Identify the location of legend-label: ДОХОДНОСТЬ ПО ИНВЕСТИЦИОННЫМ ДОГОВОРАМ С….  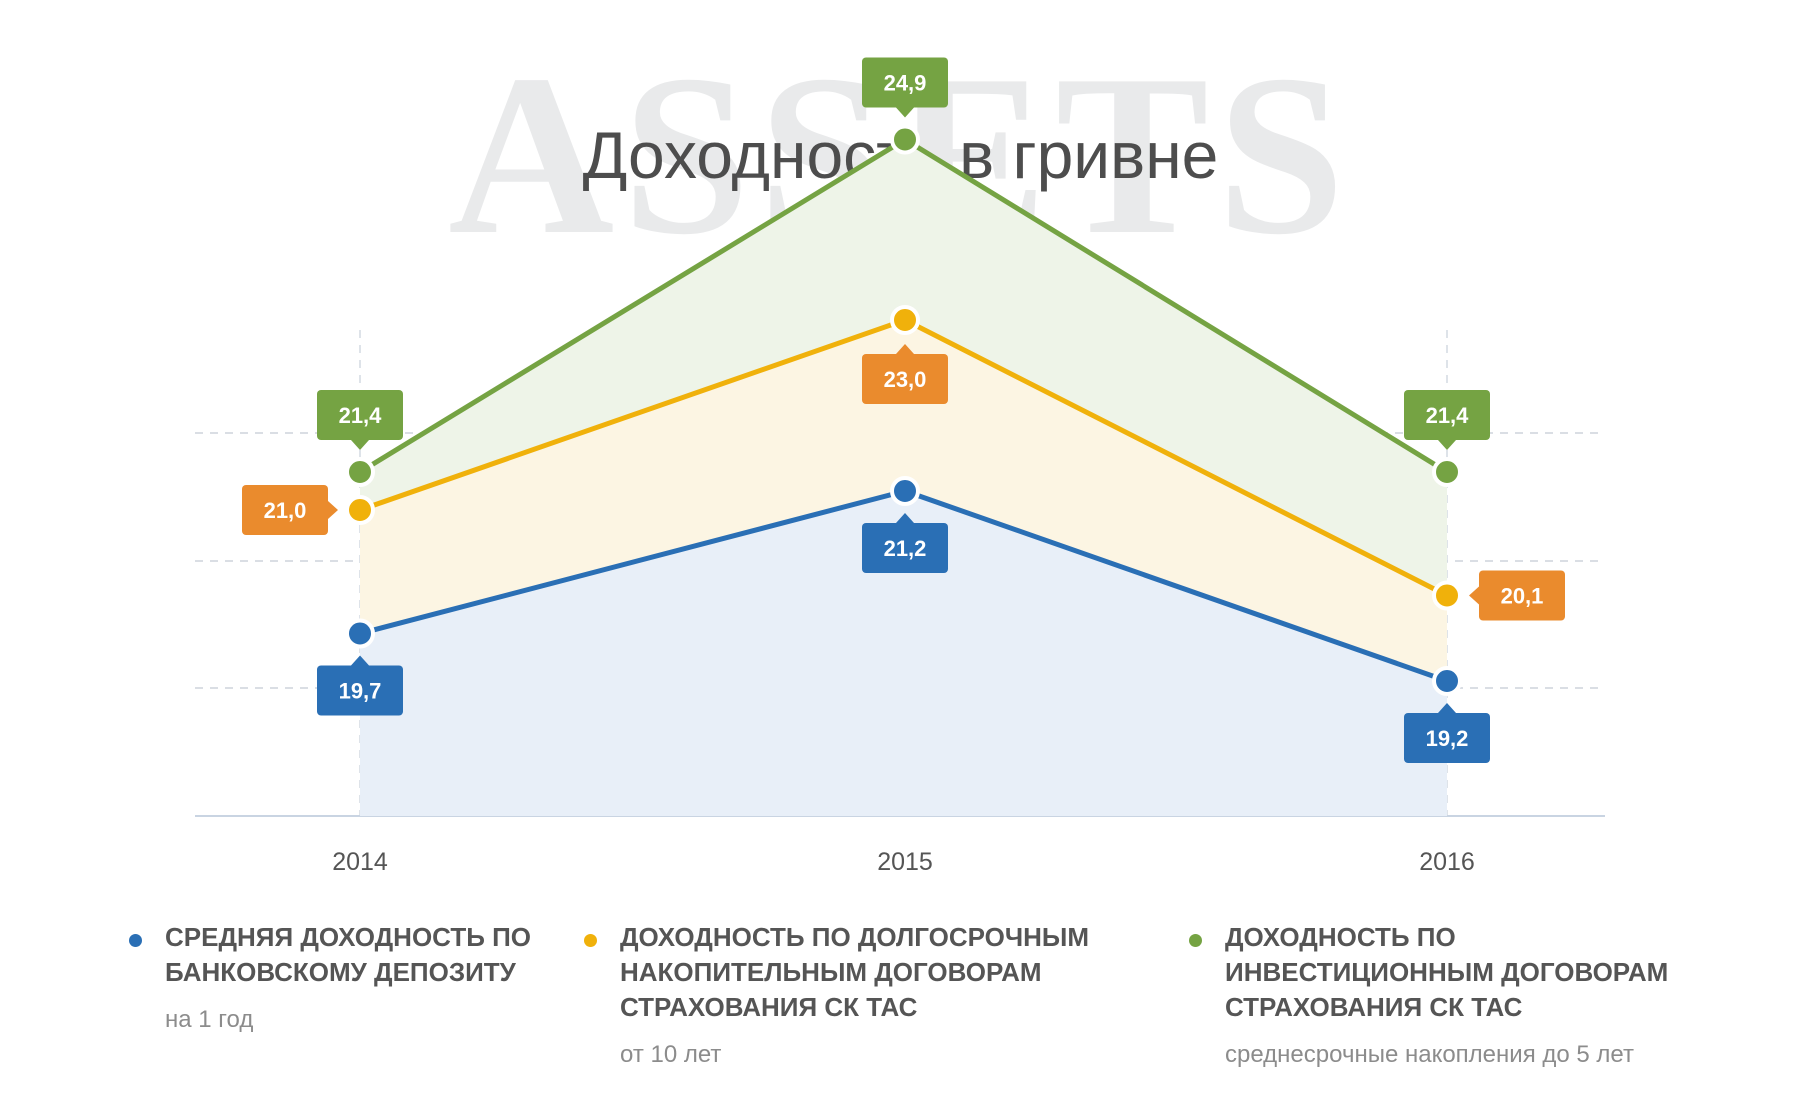
(1447, 972).